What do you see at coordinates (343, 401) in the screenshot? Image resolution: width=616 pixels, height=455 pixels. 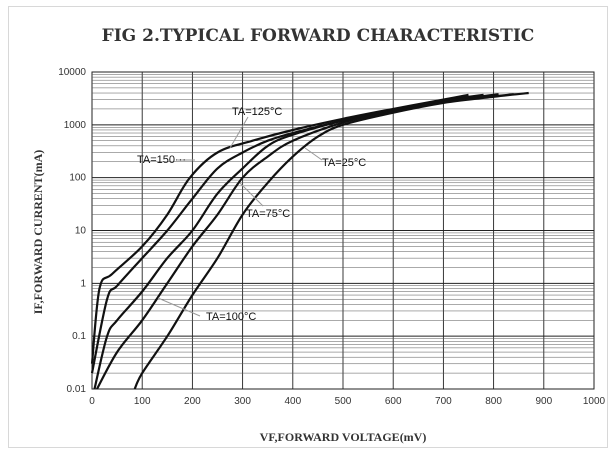 I see `x-tick-label: 500` at bounding box center [343, 401].